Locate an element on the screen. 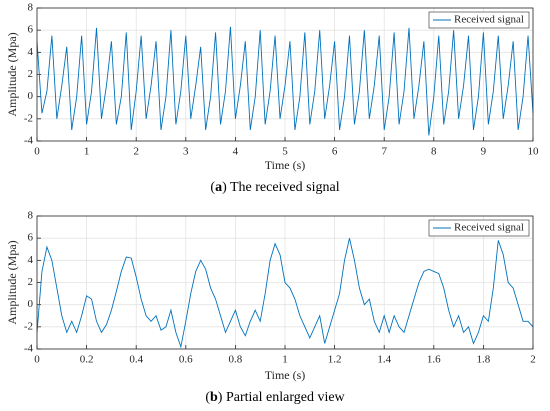  x-tick-label: 5 is located at coordinates (285, 152).